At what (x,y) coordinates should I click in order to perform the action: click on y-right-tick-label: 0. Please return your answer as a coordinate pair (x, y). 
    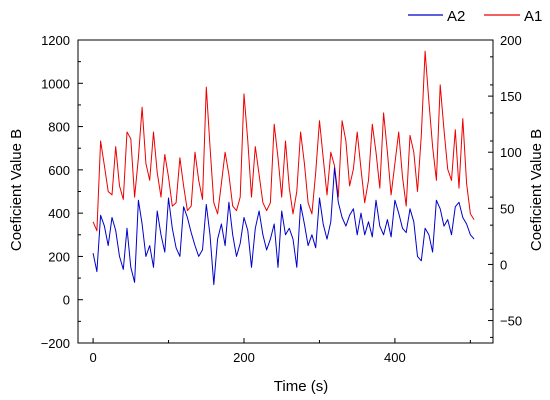
    Looking at the image, I should click on (503, 264).